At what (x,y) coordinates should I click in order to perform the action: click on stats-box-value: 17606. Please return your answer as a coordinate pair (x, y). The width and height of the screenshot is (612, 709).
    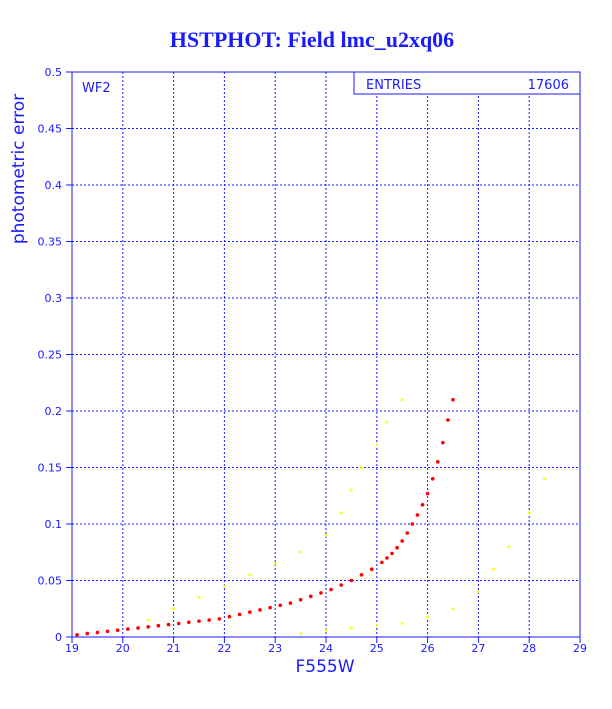
    Looking at the image, I should click on (548, 85).